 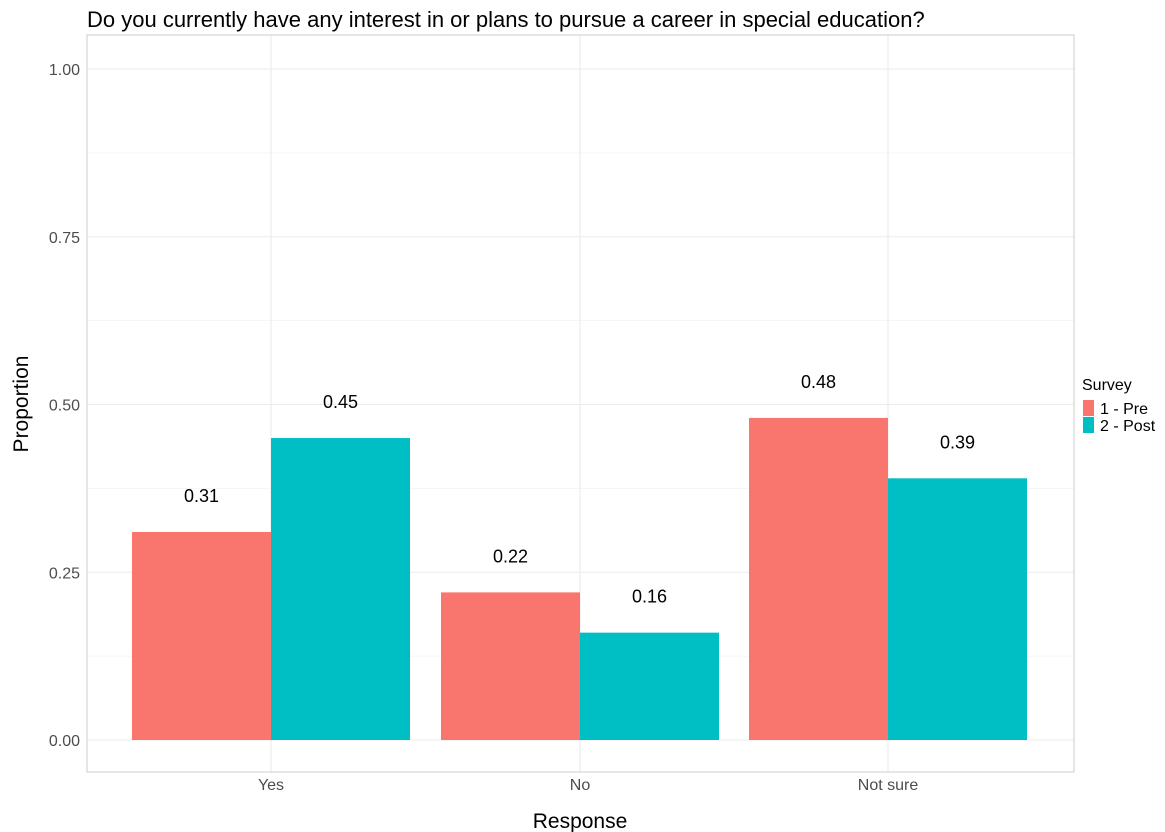 What do you see at coordinates (1124, 409) in the screenshot?
I see `legend-label: 1 - Pre` at bounding box center [1124, 409].